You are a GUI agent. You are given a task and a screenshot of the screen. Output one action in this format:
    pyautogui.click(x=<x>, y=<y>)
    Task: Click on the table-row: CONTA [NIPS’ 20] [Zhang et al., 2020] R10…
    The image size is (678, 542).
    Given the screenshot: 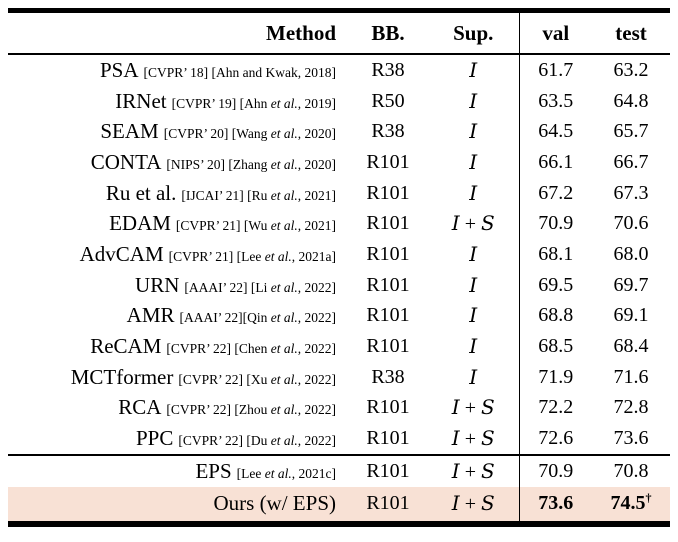 What is the action you would take?
    pyautogui.click(x=339, y=162)
    